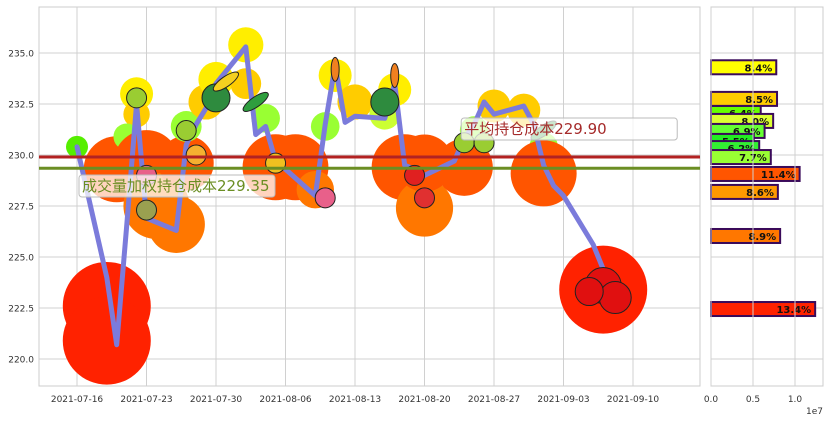 This screenshot has width=827, height=426. What do you see at coordinates (762, 237) in the screenshot?
I see `volume-bar-label: 8.9%` at bounding box center [762, 237].